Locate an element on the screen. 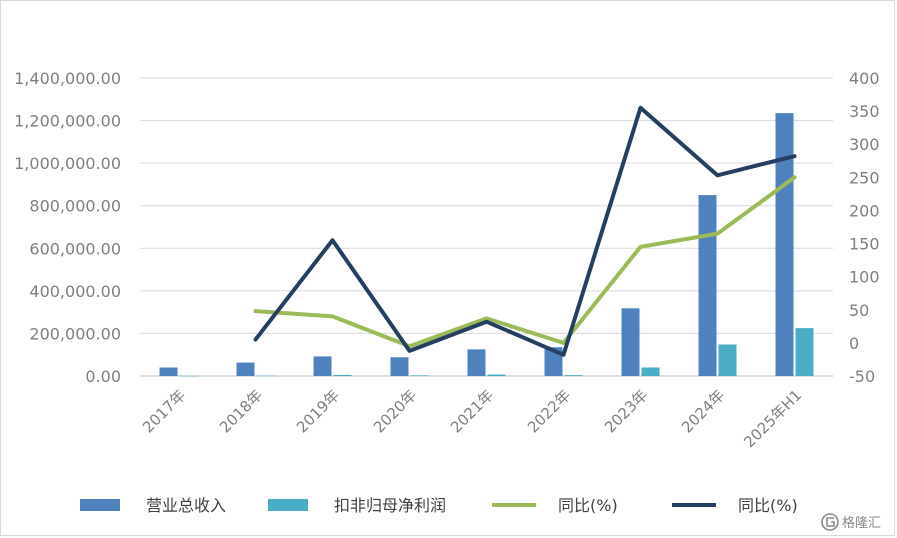 The width and height of the screenshot is (897, 538). left-tick-label: 1,400,000.00 is located at coordinates (67, 78).